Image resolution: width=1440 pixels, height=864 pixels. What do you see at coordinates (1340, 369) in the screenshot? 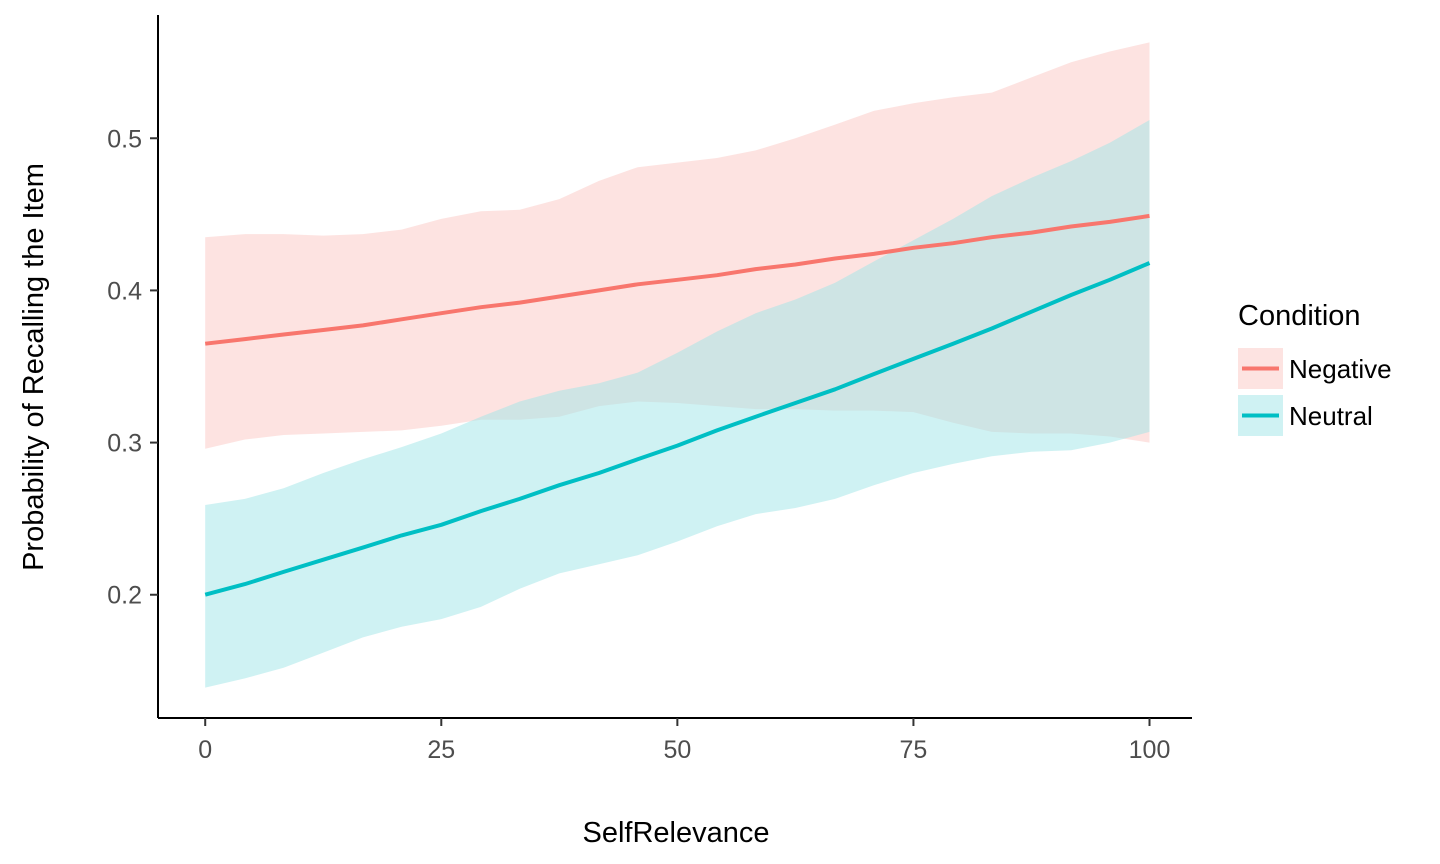
I see `legend-label-negative: Negative` at bounding box center [1340, 369].